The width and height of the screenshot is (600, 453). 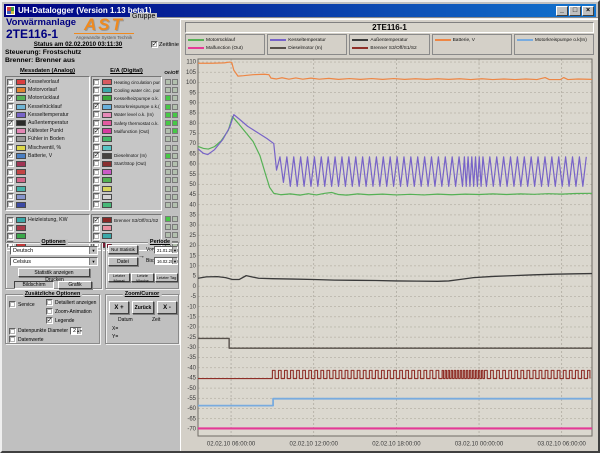 I want to click on legende-checkbox, so click(x=49, y=320).